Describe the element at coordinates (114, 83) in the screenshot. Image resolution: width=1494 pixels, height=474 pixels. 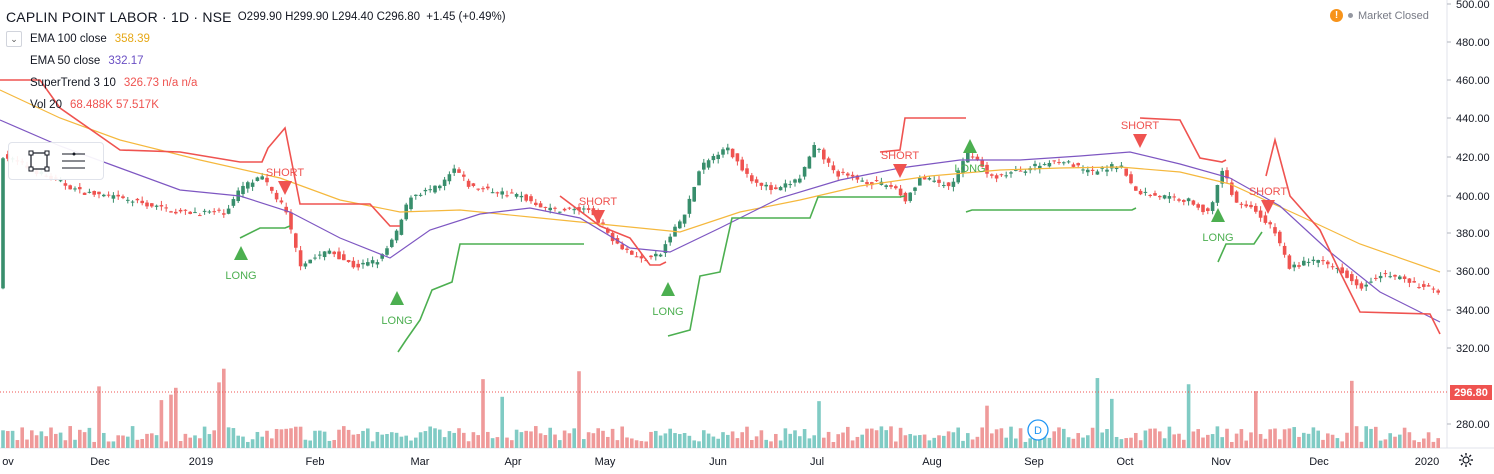
I see `indicator-supertrend: SuperTrend 3 10 326.73 n/a n/a` at that location.